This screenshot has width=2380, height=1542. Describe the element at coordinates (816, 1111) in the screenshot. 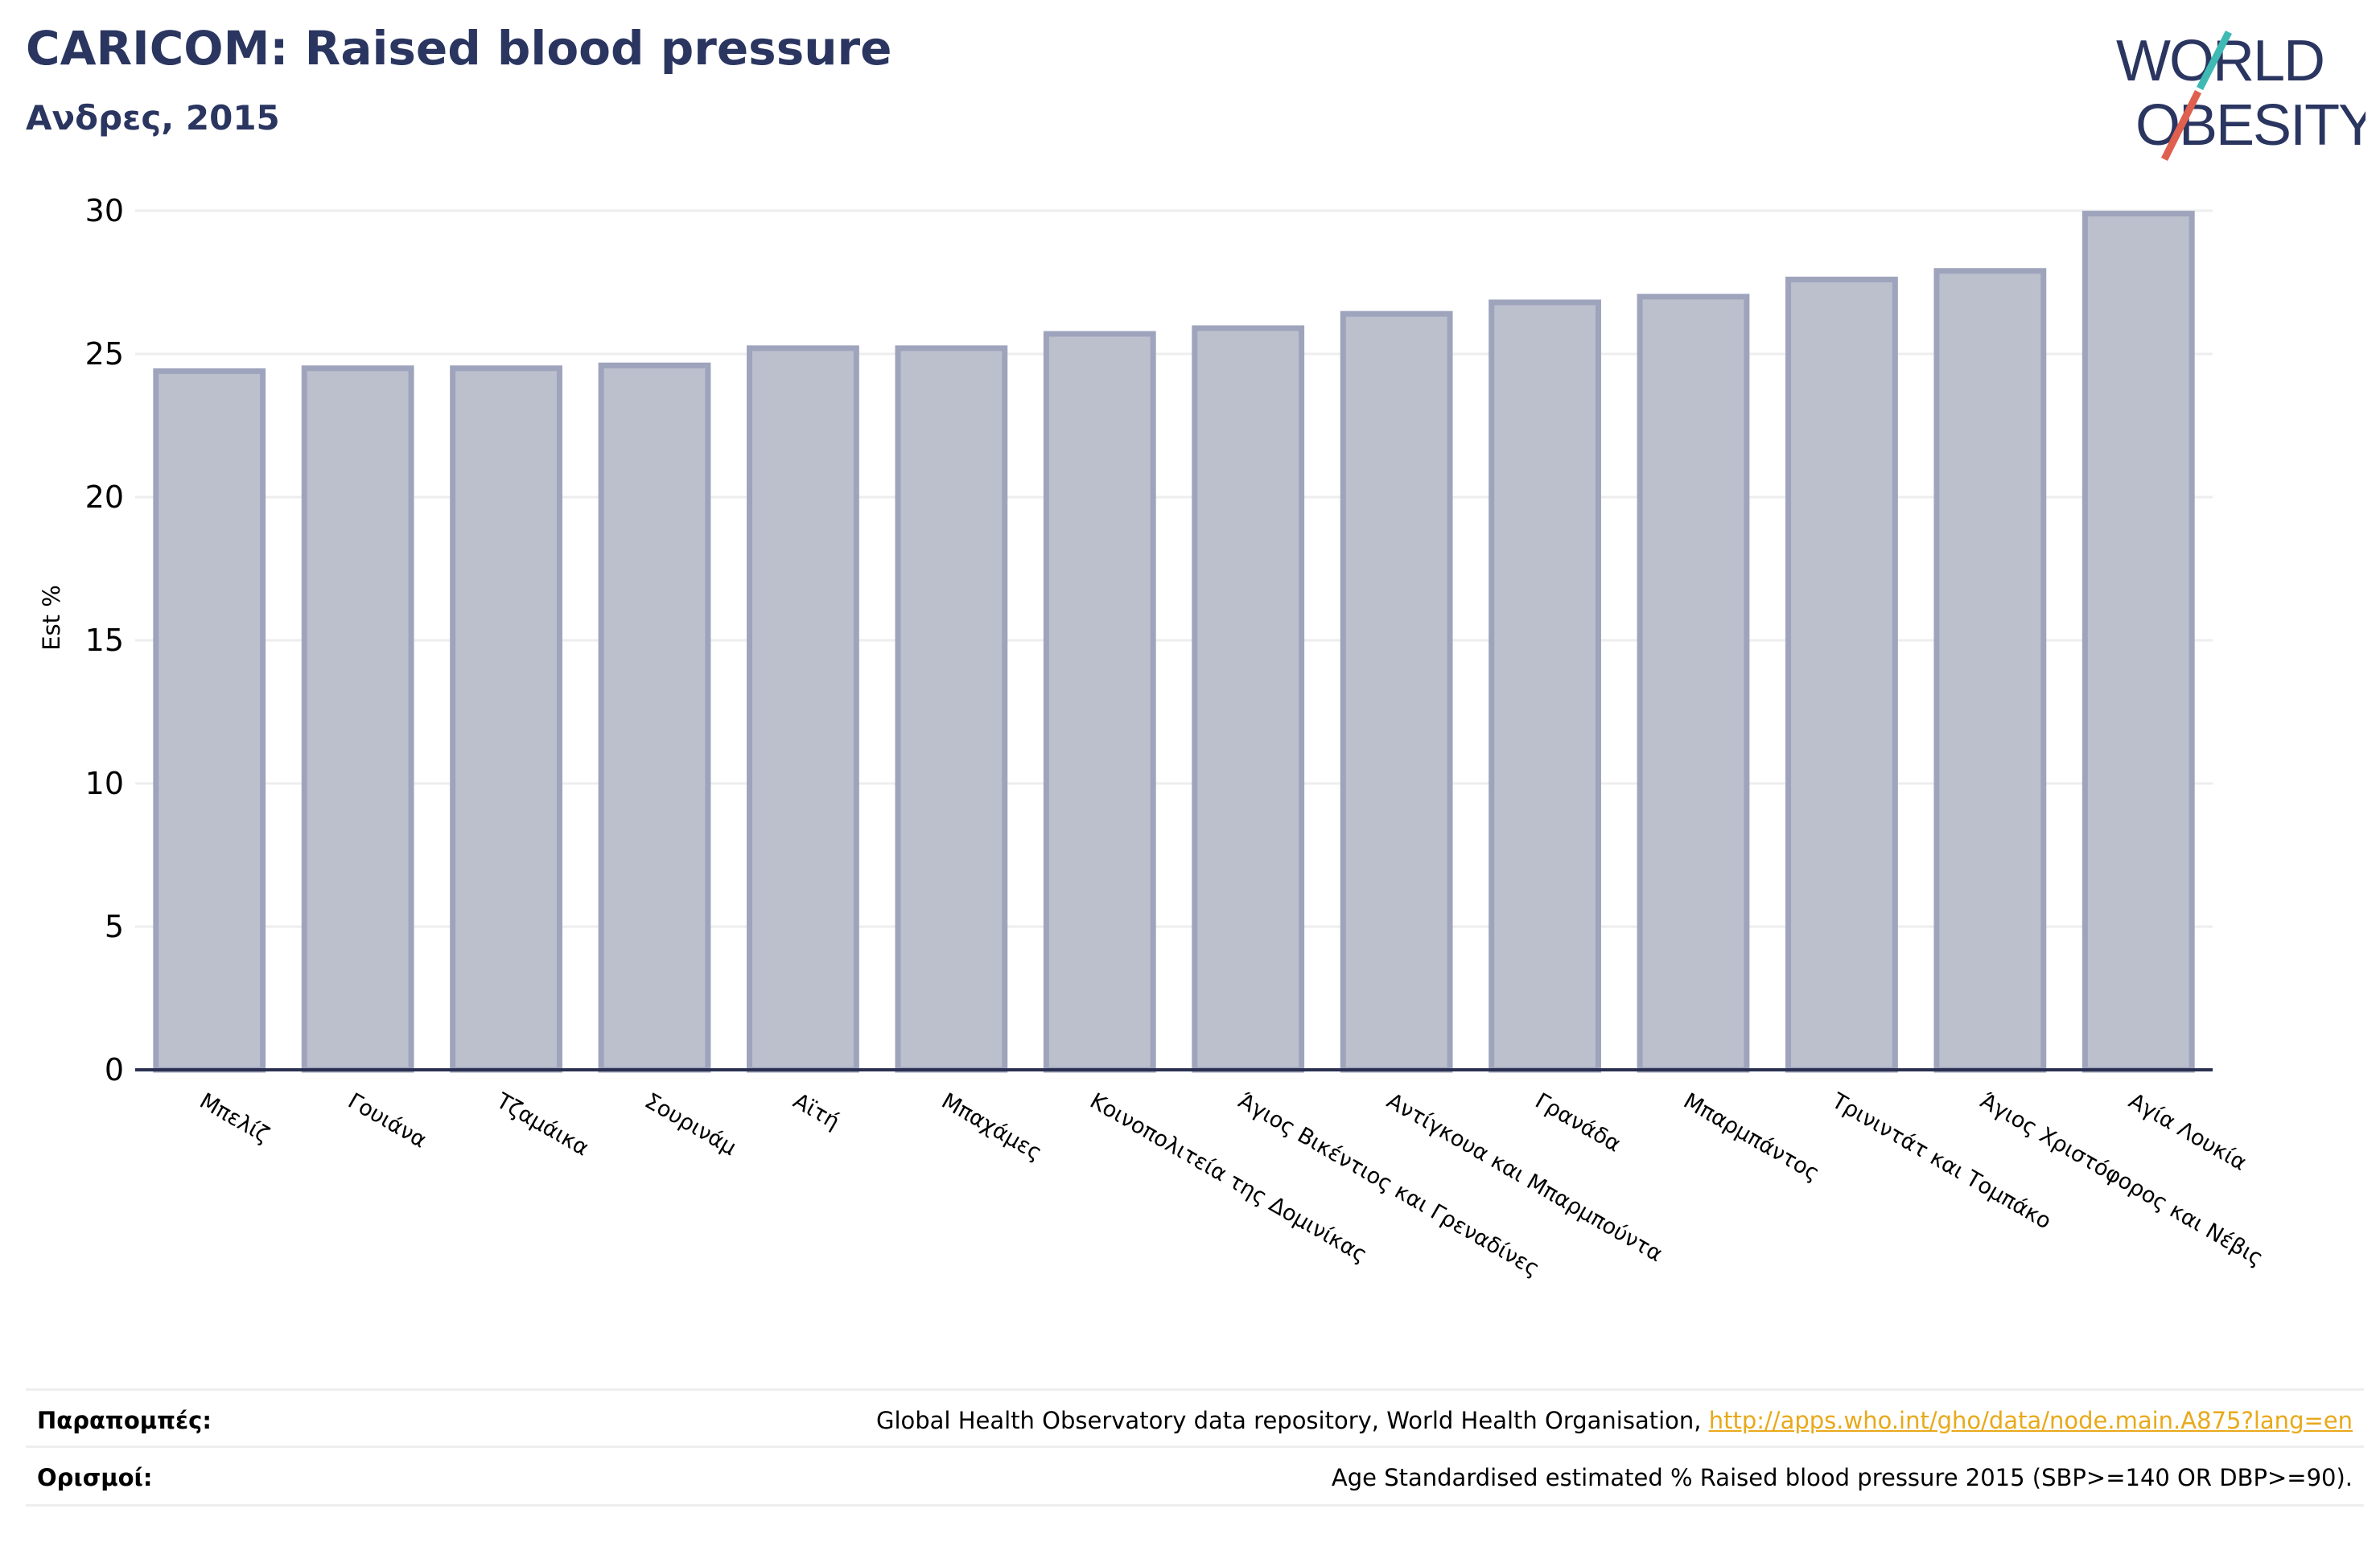

I see `x-tick-label: Αϊτή` at that location.